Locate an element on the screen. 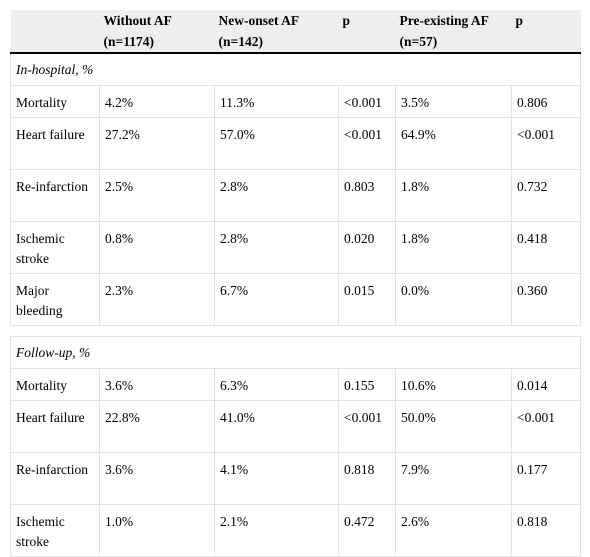  table-cell: 27.2% is located at coordinates (157, 143).